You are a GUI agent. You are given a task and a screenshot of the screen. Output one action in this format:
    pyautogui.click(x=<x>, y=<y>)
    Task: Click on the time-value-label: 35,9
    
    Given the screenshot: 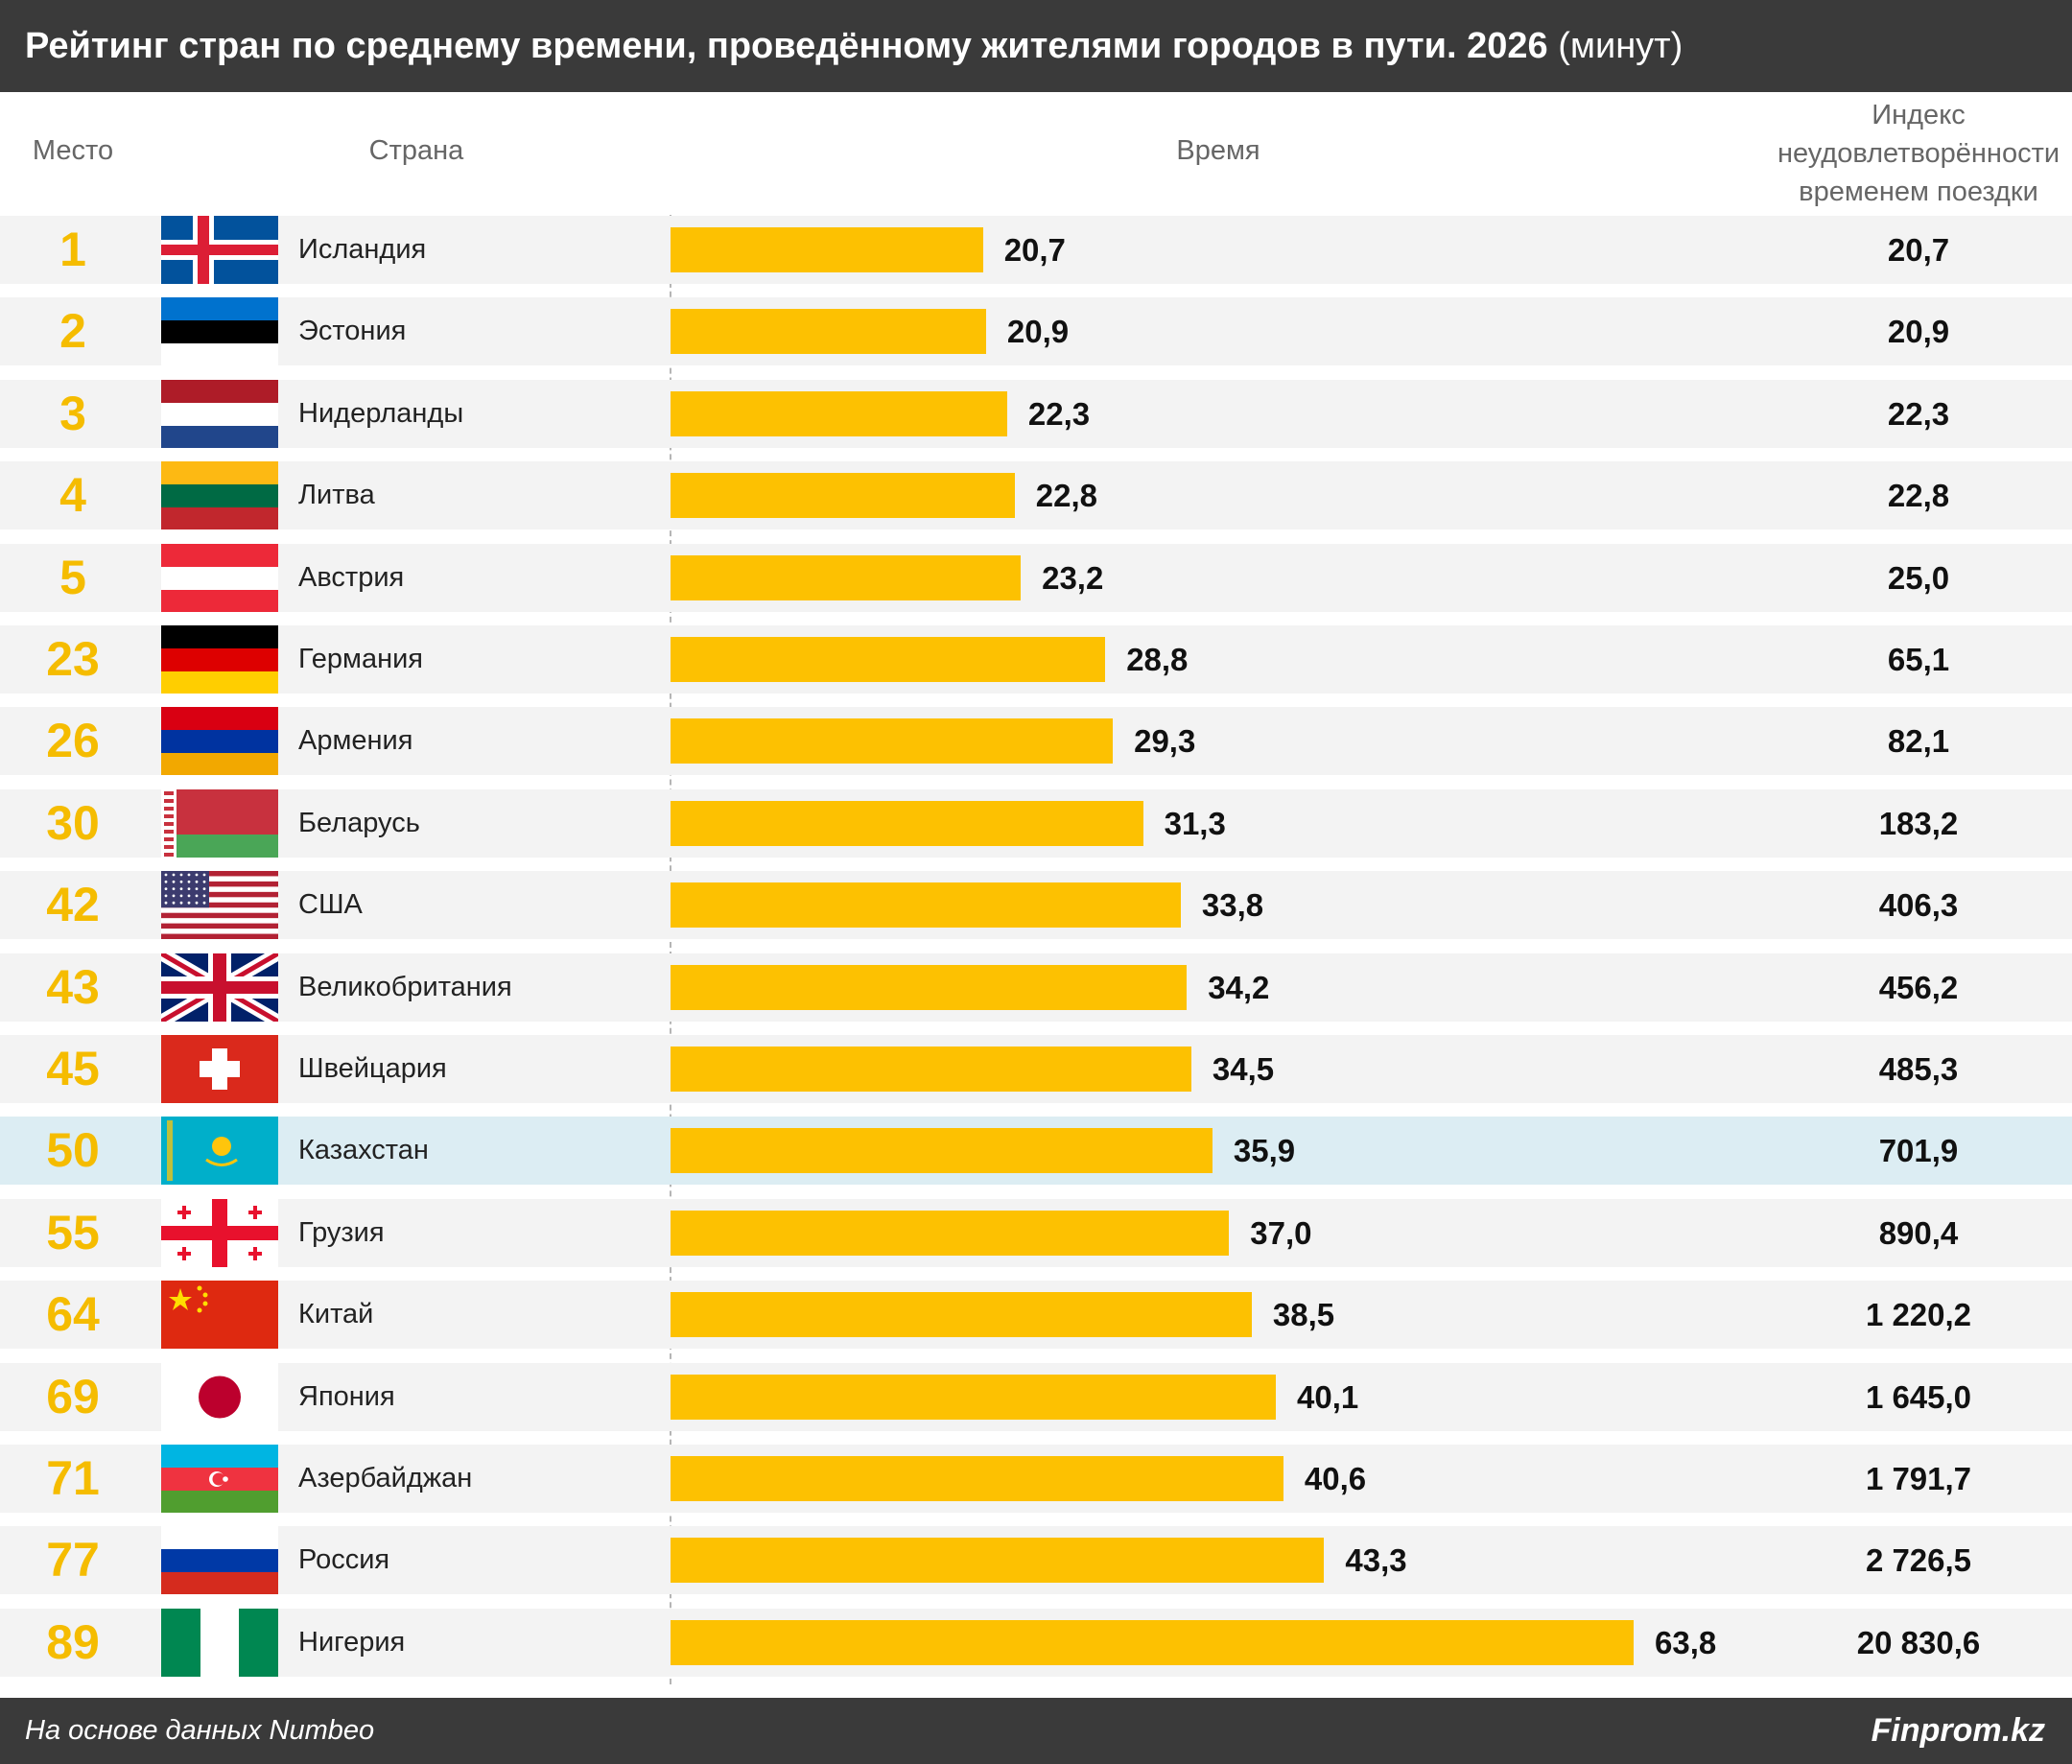 What is the action you would take?
    pyautogui.click(x=1264, y=1151)
    